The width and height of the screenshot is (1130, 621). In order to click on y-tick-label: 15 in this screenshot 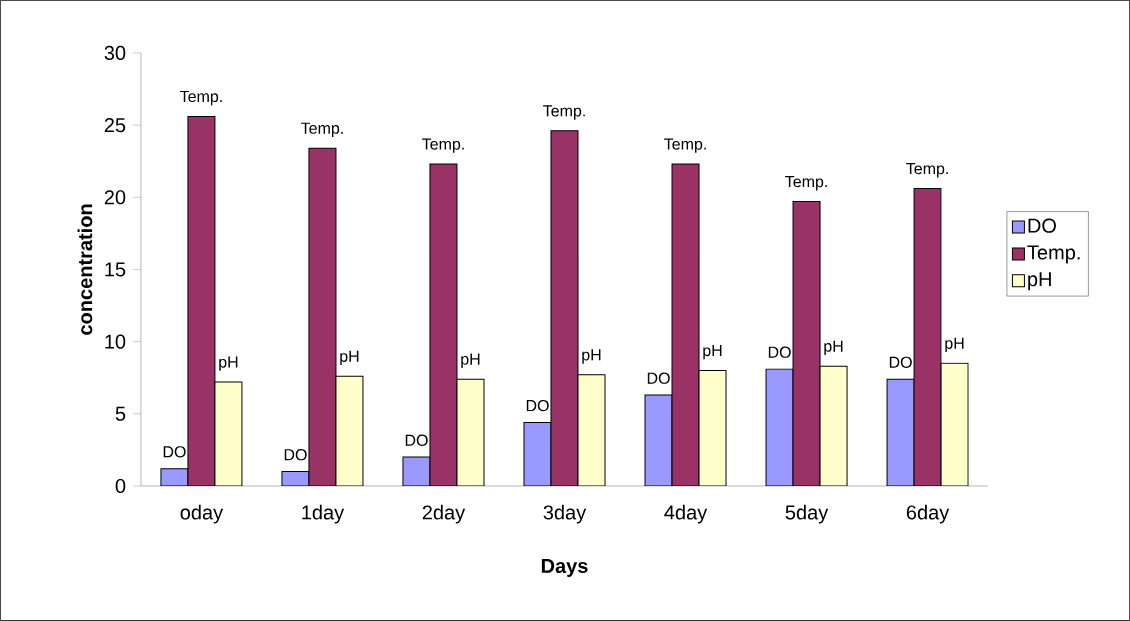, I will do `click(115, 269)`.